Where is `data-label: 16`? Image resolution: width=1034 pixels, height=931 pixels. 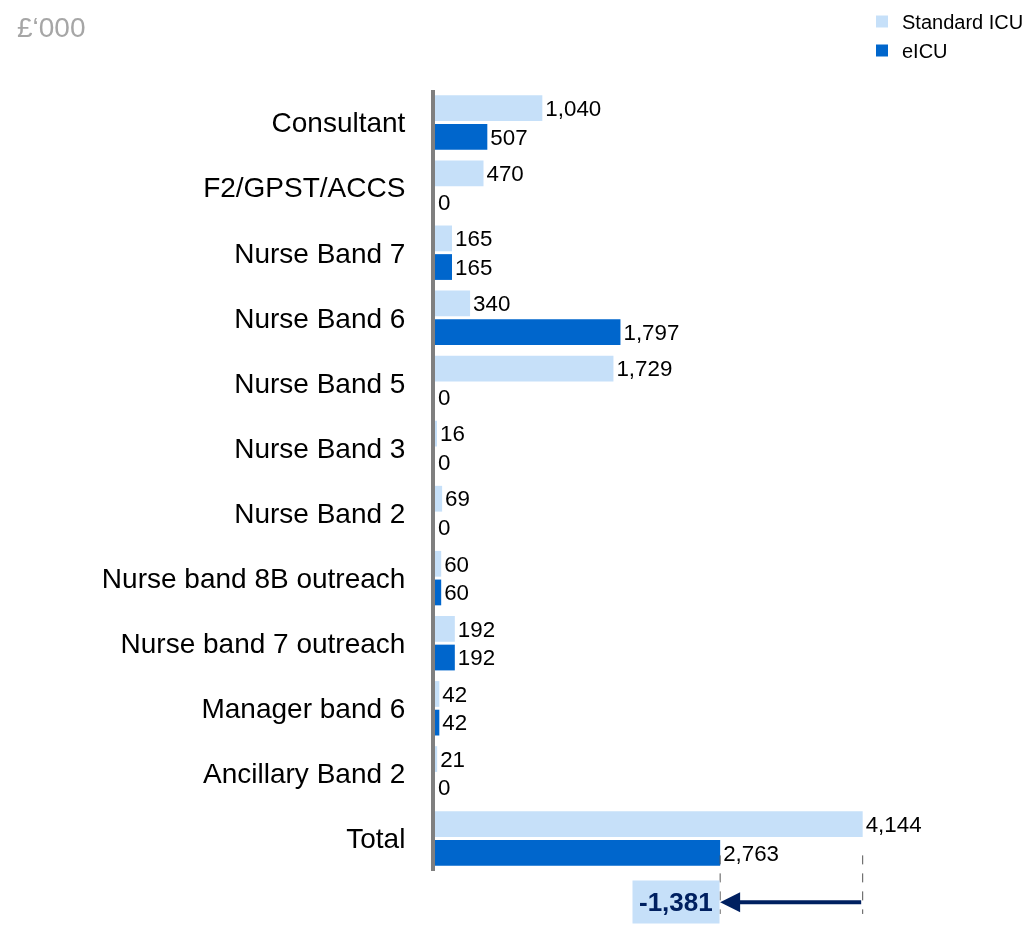 data-label: 16 is located at coordinates (452, 434).